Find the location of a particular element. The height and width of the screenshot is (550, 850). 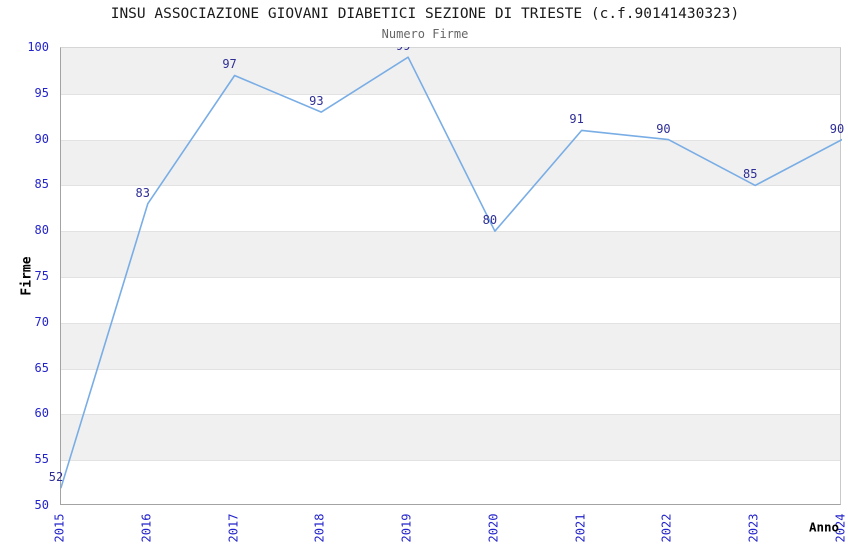

y-tick-label: 90 is located at coordinates (41, 138).